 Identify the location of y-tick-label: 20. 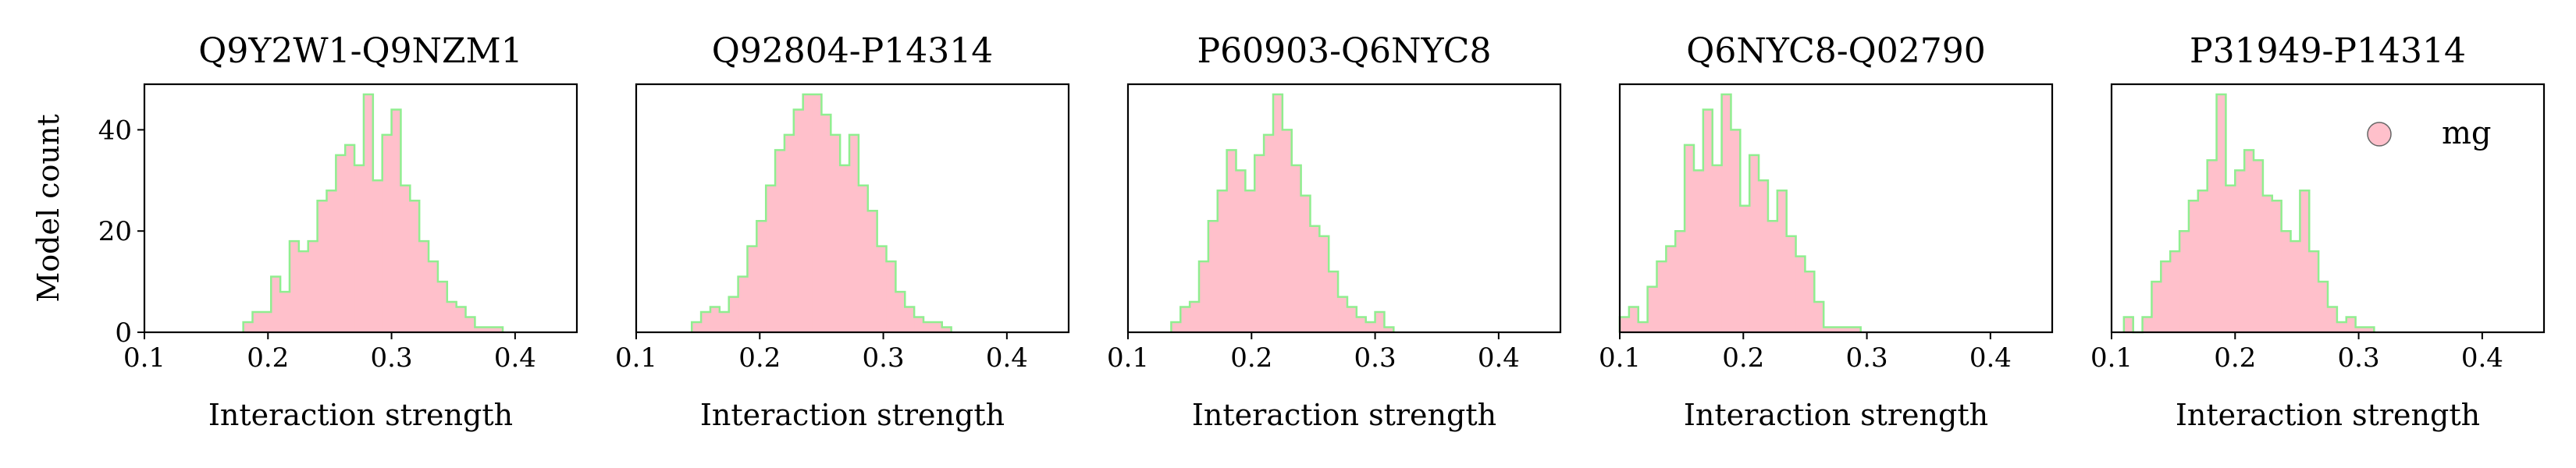
(115, 232).